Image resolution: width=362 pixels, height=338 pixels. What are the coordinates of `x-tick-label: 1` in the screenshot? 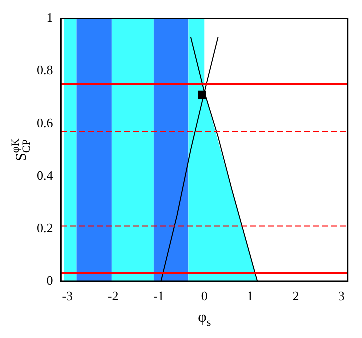 It's located at (250, 296).